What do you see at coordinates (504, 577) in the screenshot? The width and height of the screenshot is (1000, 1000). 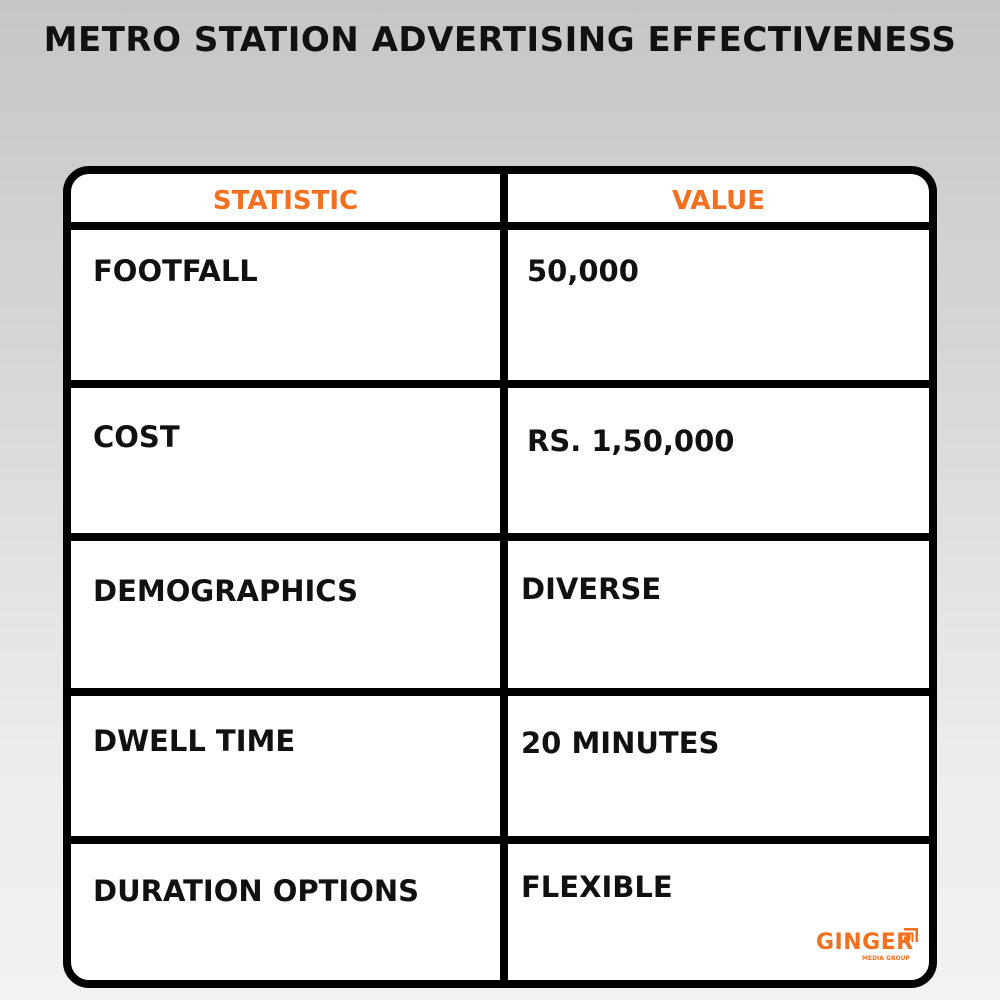 I see `column-divider` at bounding box center [504, 577].